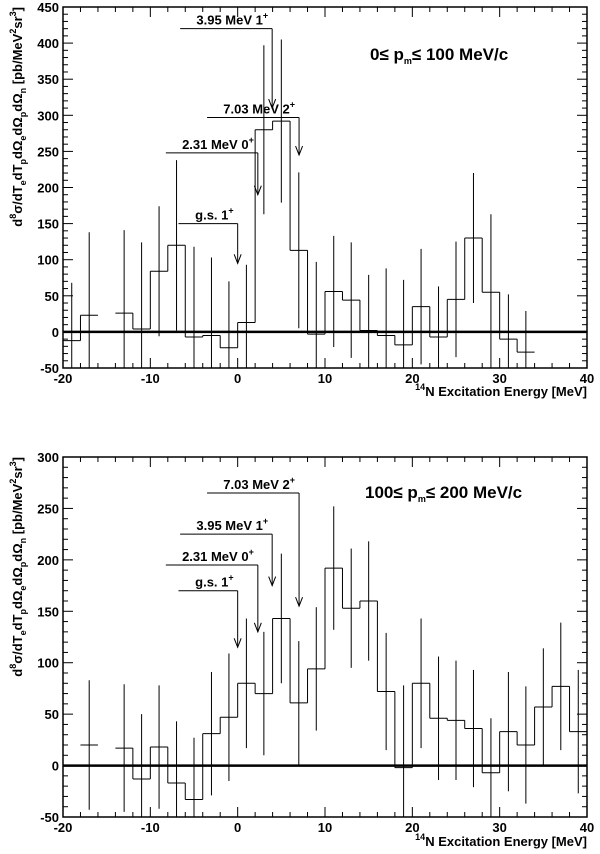  Describe the element at coordinates (17, 60) in the screenshot. I see `y-axis-label-part: [pb/MeV` at that location.